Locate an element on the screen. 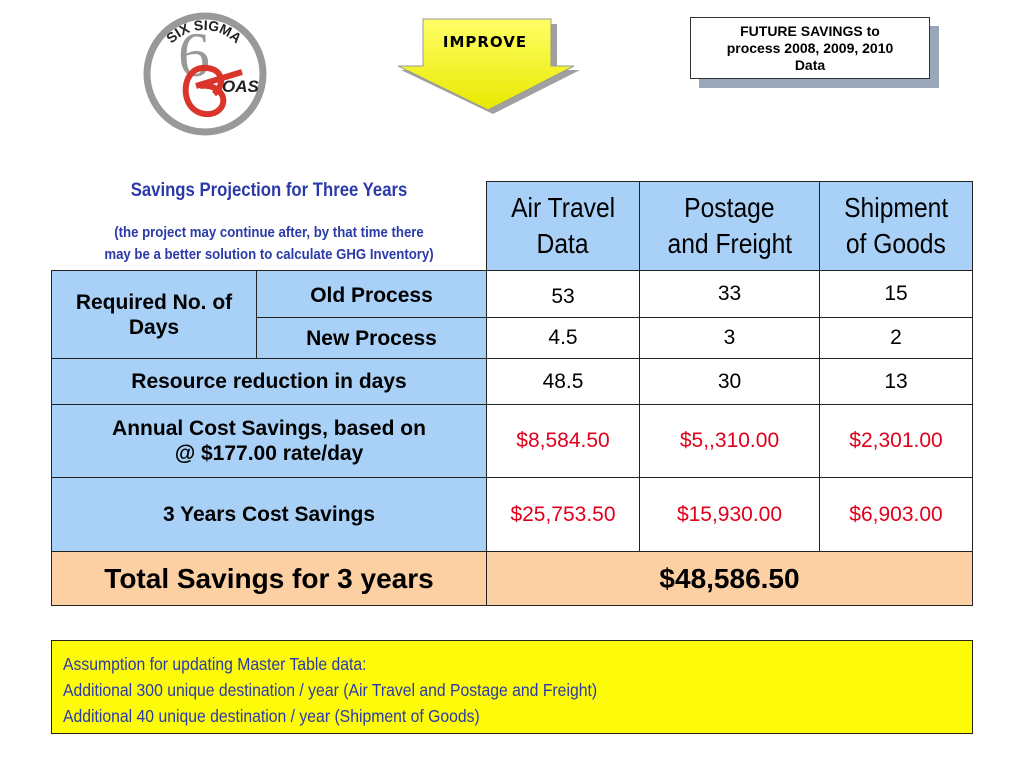  three-year-savings-shipment-goods: $6,903.00 is located at coordinates (896, 514).